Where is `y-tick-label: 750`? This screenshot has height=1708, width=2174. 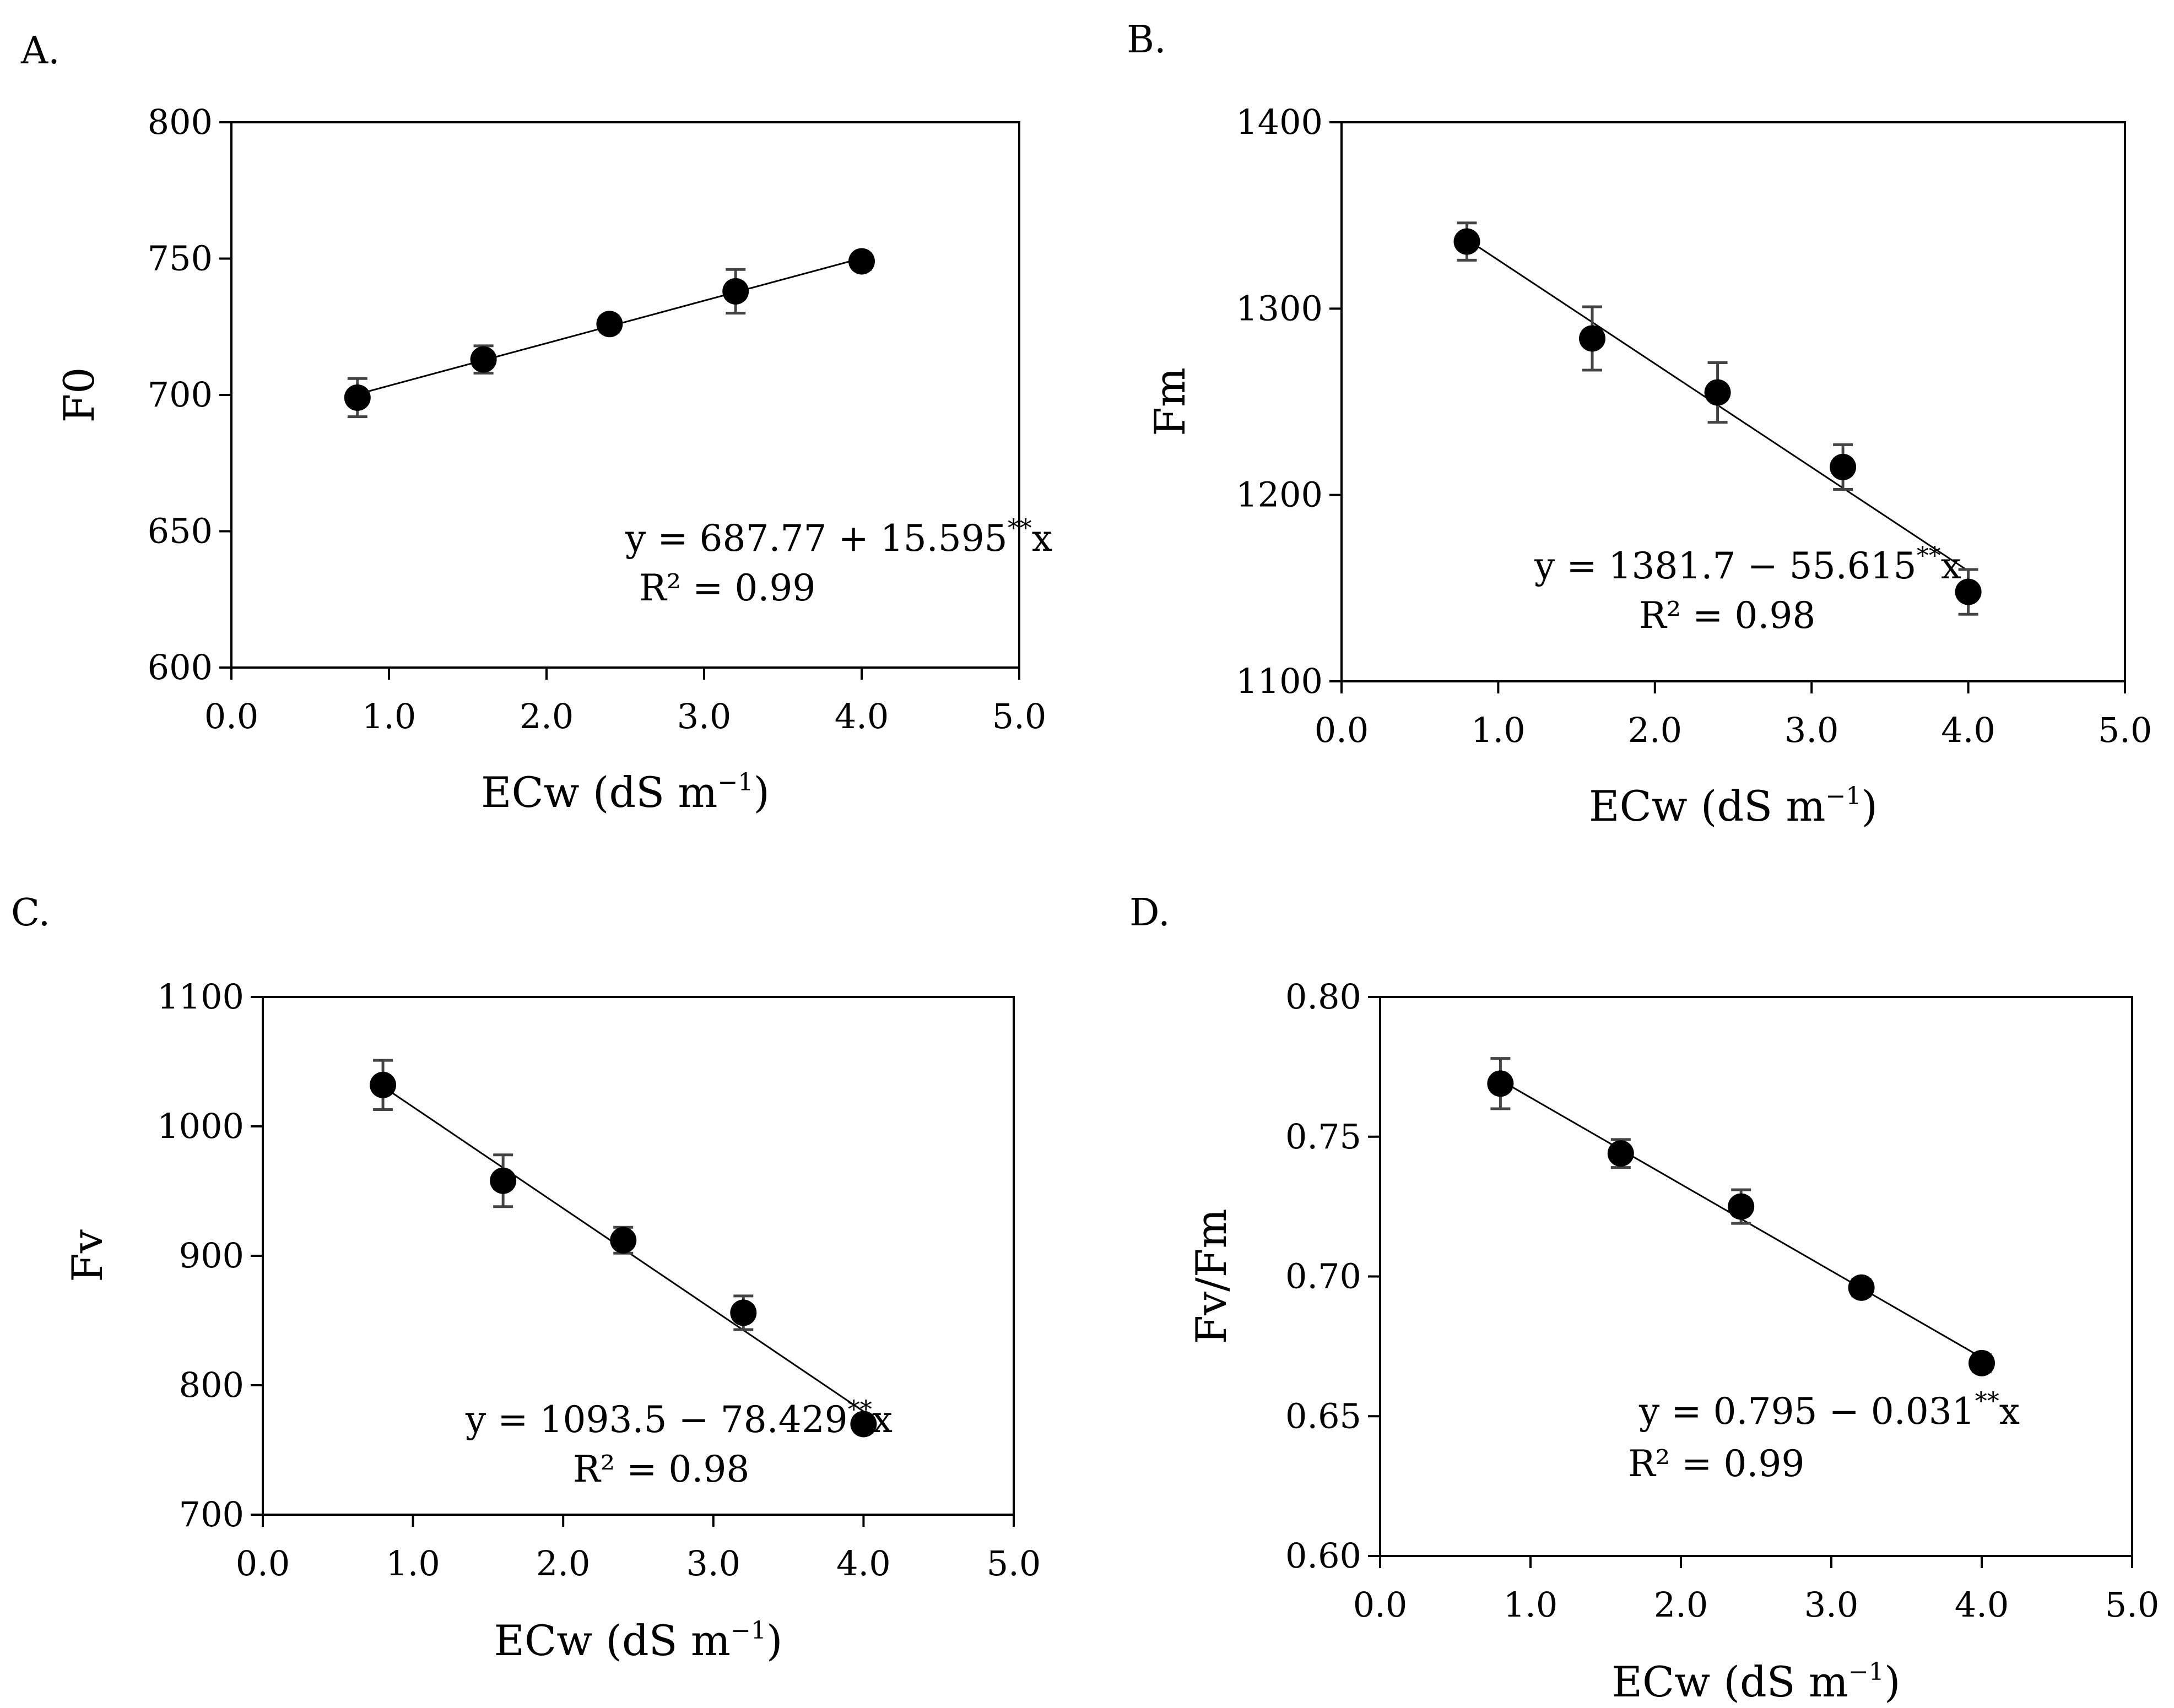 y-tick-label: 750 is located at coordinates (181, 258).